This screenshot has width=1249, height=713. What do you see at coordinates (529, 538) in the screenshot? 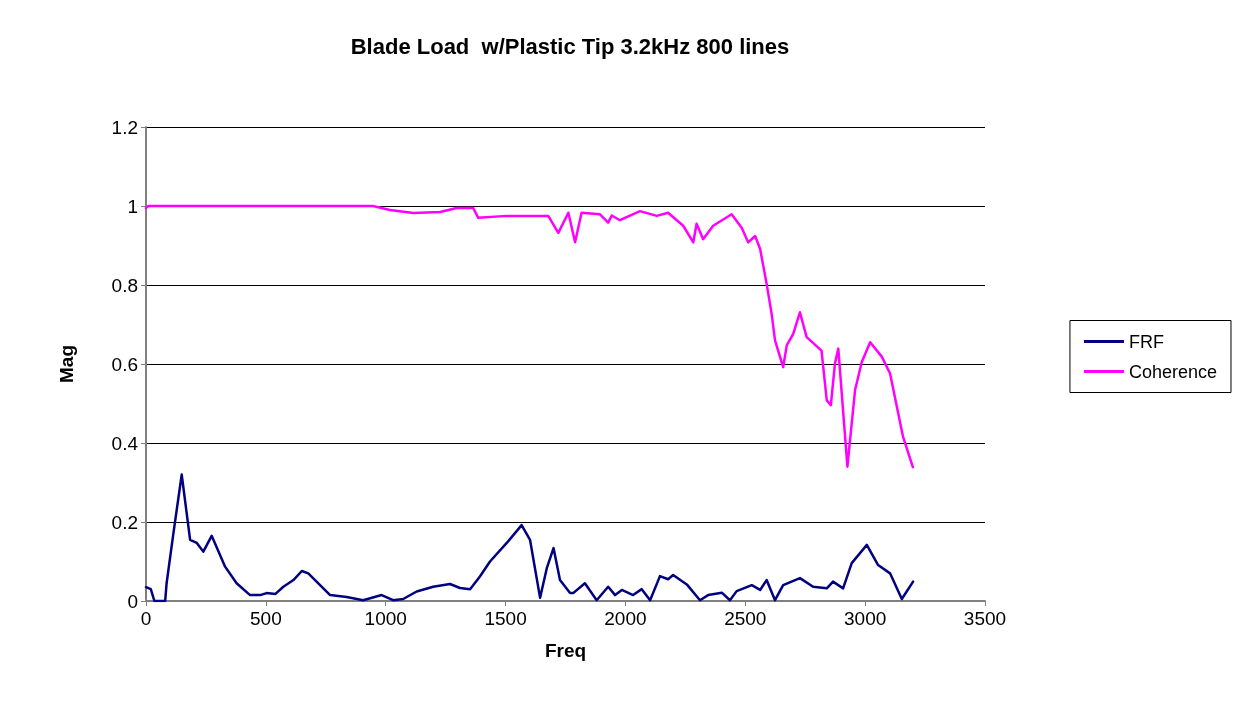
I see `line-series` at bounding box center [529, 538].